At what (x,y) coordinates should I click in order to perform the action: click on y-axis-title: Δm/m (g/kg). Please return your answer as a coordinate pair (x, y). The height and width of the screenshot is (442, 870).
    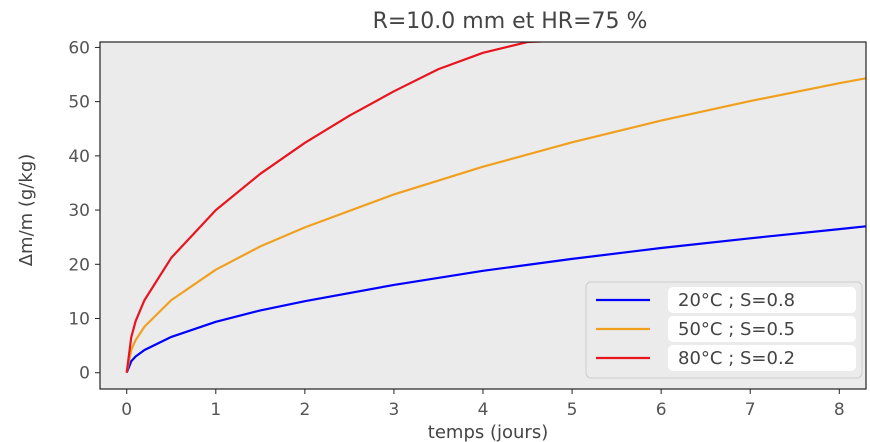
    Looking at the image, I should click on (26, 210).